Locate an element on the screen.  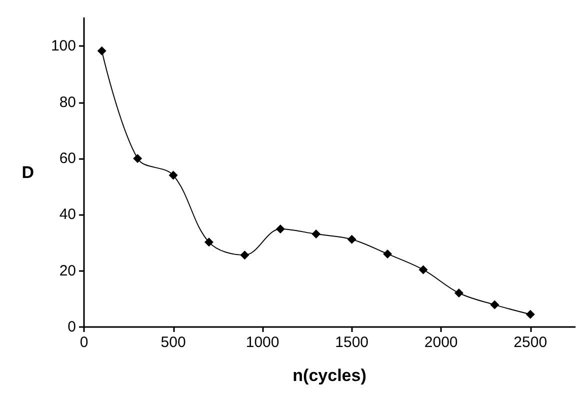
x-tick-label: 2000 is located at coordinates (441, 342).